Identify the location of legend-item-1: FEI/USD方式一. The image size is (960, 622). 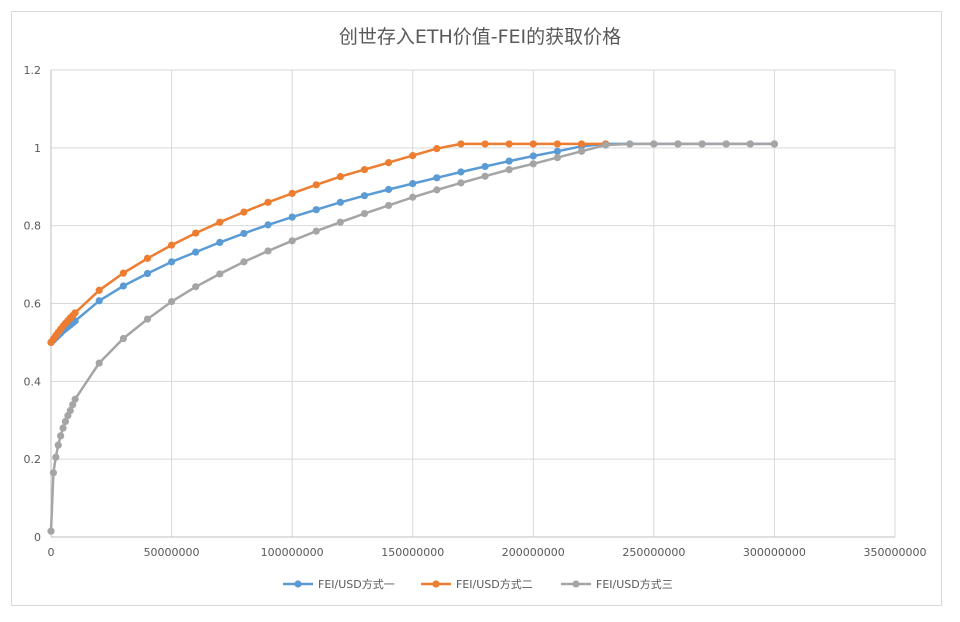
(339, 584).